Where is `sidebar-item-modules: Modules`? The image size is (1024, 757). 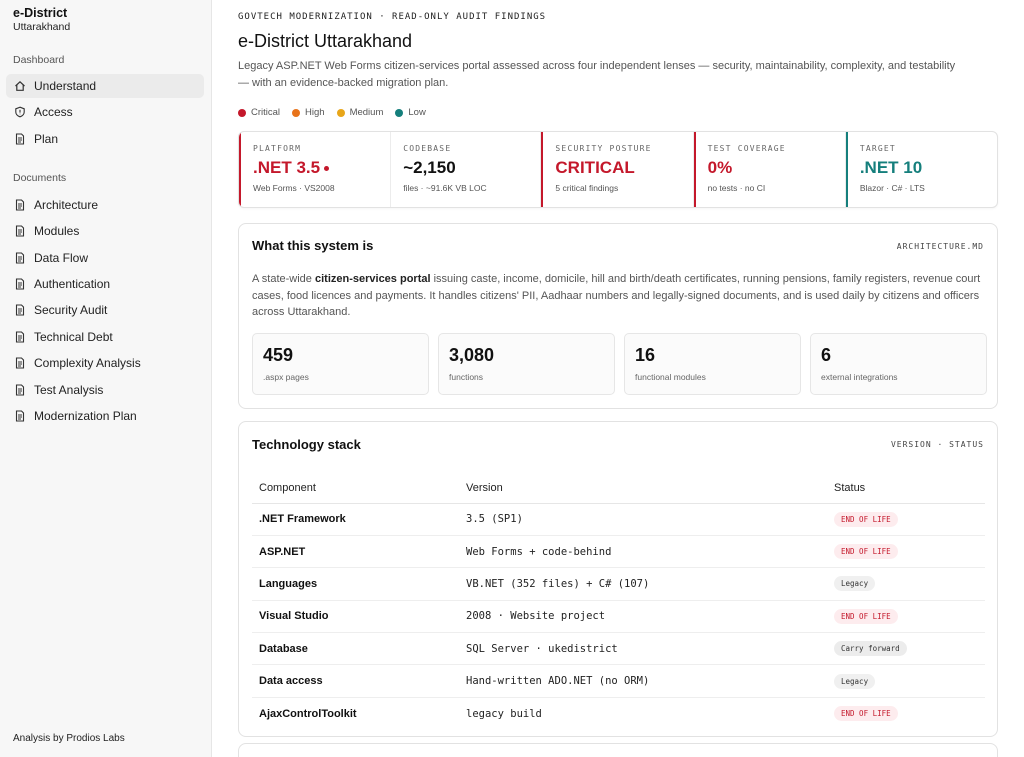
sidebar-item-modules: Modules is located at coordinates (105, 231).